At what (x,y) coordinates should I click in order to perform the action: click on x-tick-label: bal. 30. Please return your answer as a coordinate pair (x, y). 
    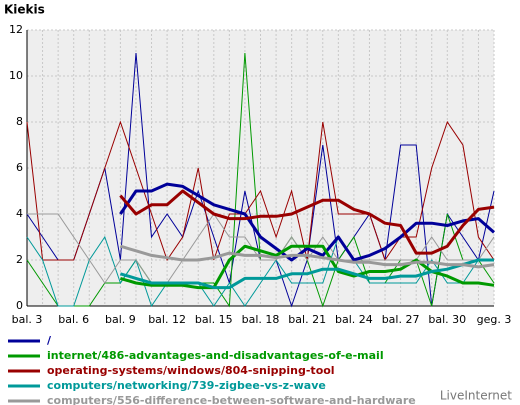
    Looking at the image, I should click on (447, 319).